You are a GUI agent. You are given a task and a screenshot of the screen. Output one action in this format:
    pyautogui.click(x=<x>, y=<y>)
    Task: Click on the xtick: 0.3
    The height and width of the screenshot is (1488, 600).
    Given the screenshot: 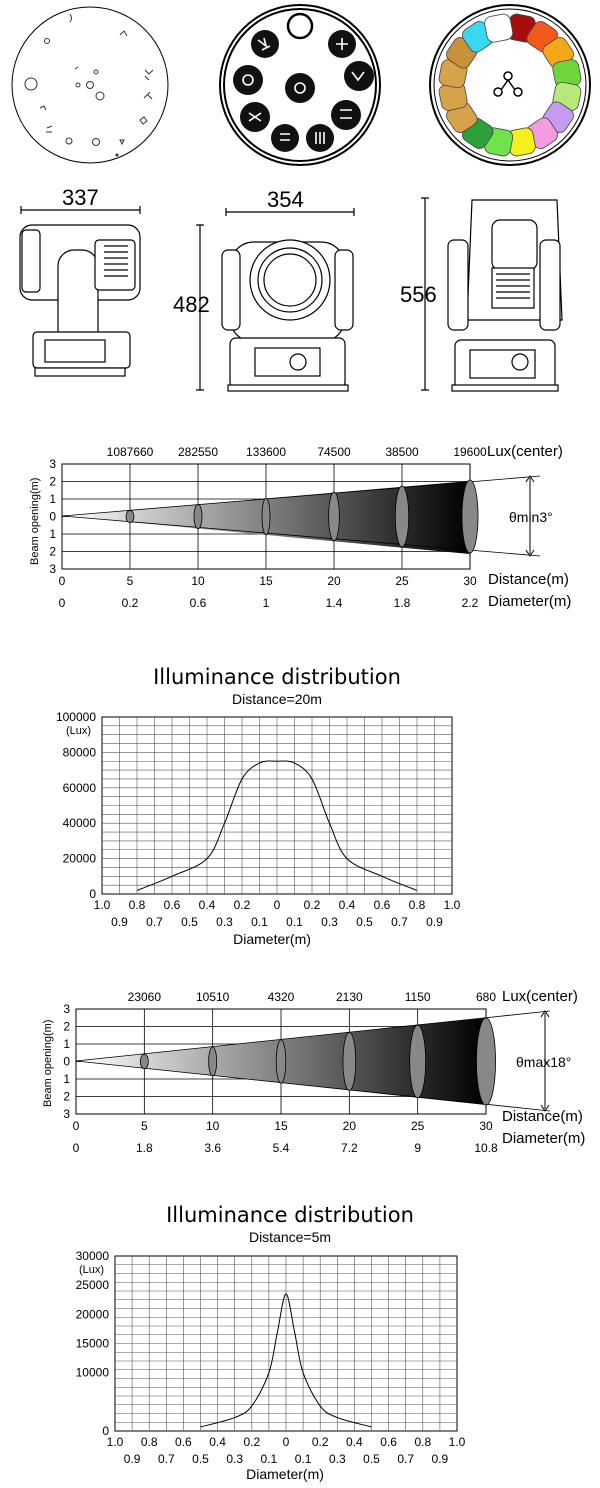 What is the action you would take?
    pyautogui.click(x=337, y=1459)
    